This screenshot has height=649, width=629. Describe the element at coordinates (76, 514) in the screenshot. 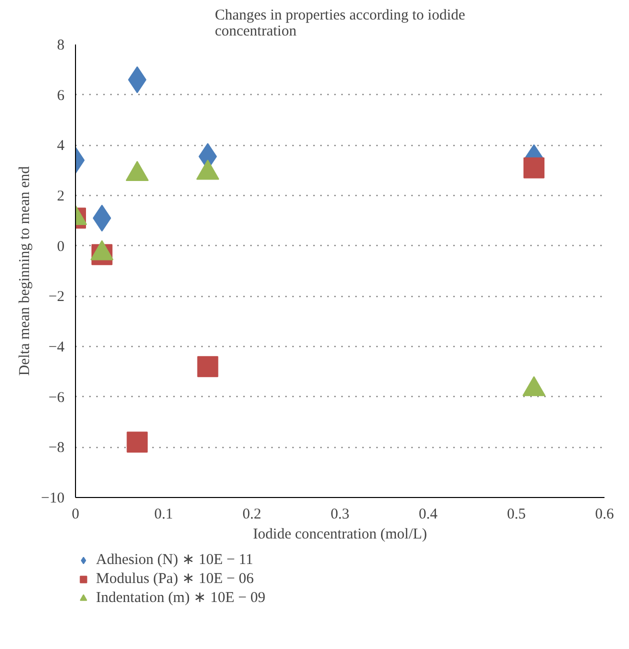

I see `x-tick-label: 0` at that location.